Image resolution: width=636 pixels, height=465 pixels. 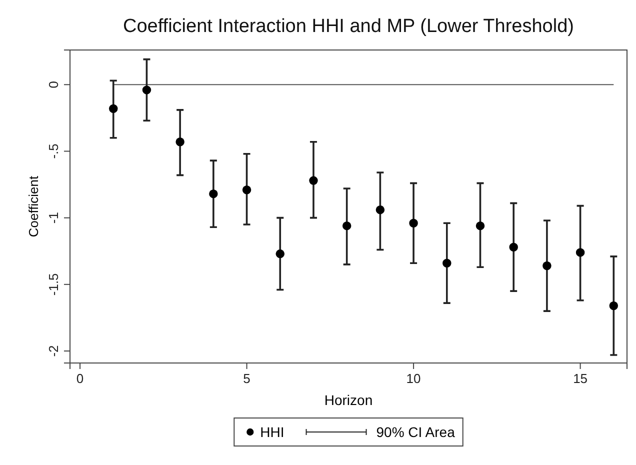 What do you see at coordinates (348, 26) in the screenshot?
I see `chart-title: Coefficient Interaction HHI and MP (Lower Threshold)` at bounding box center [348, 26].